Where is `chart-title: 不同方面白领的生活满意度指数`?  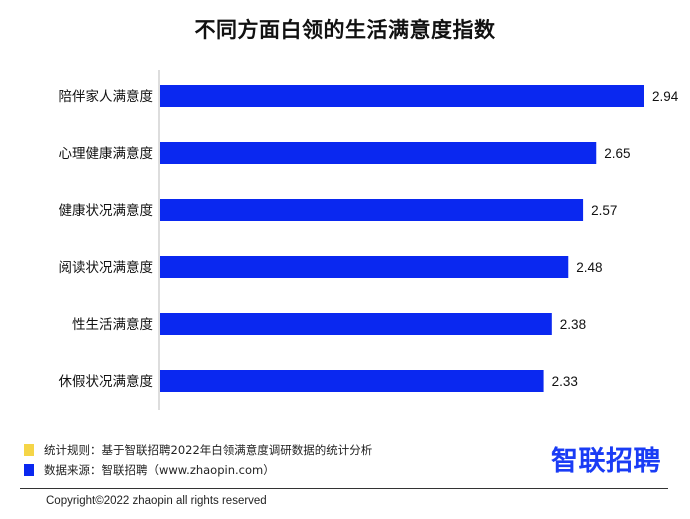 chart-title: 不同方面白领的生活满意度指数 is located at coordinates (345, 30).